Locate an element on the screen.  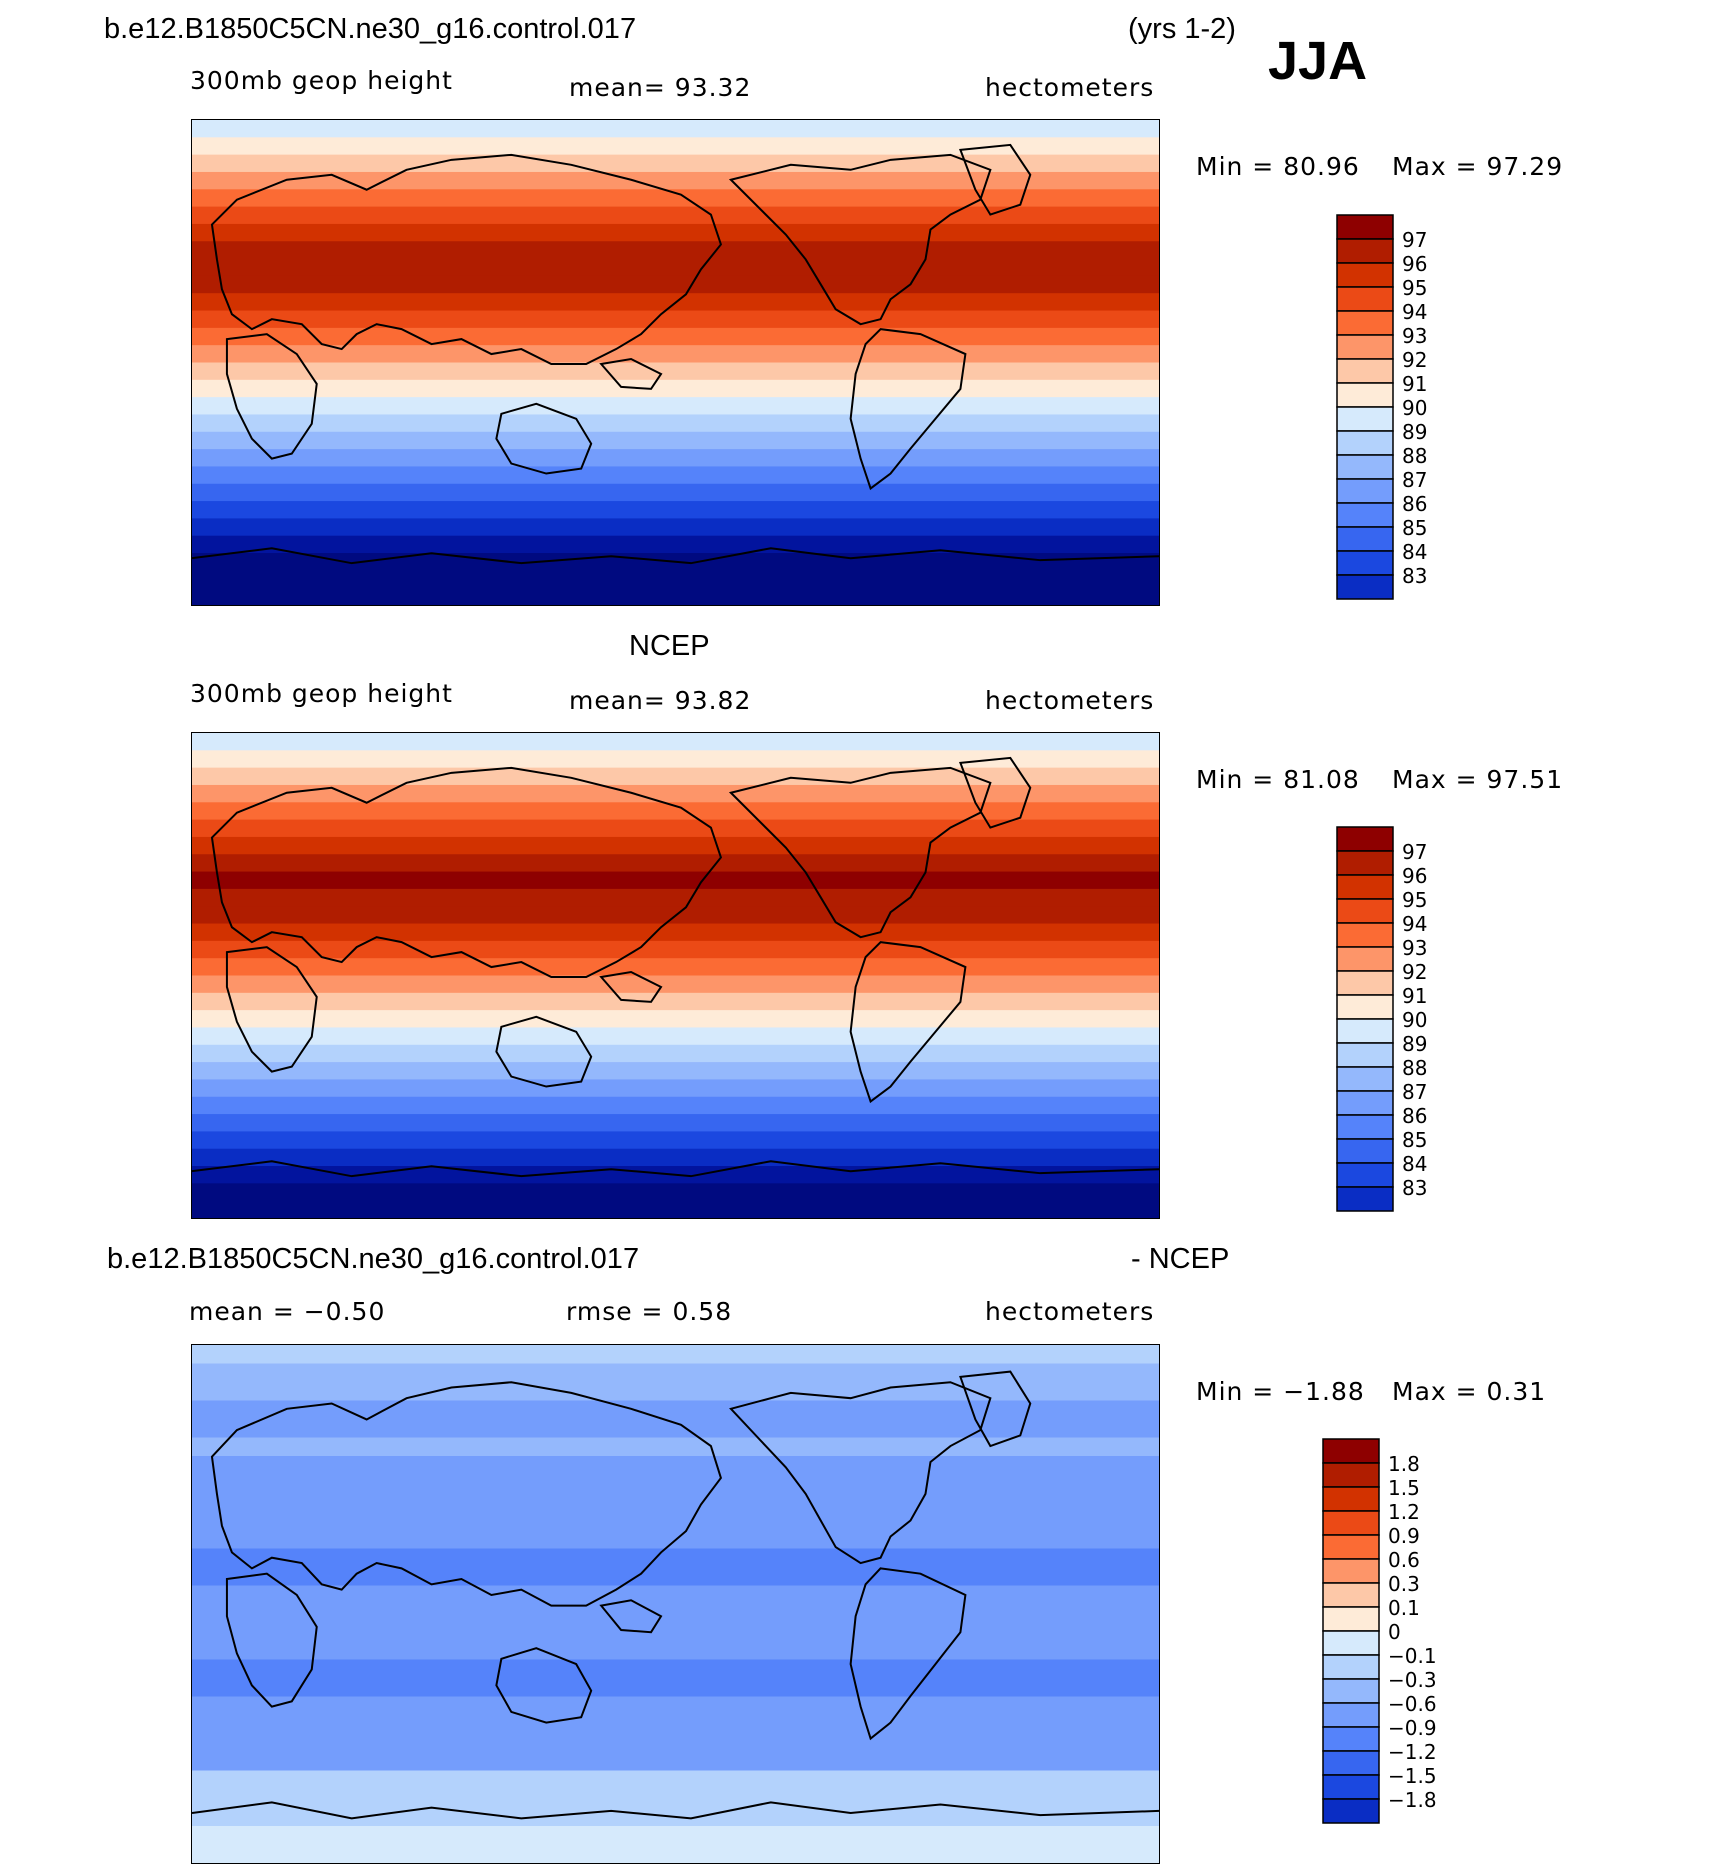
colorbar-tick-label: 91 is located at coordinates (1414, 996).